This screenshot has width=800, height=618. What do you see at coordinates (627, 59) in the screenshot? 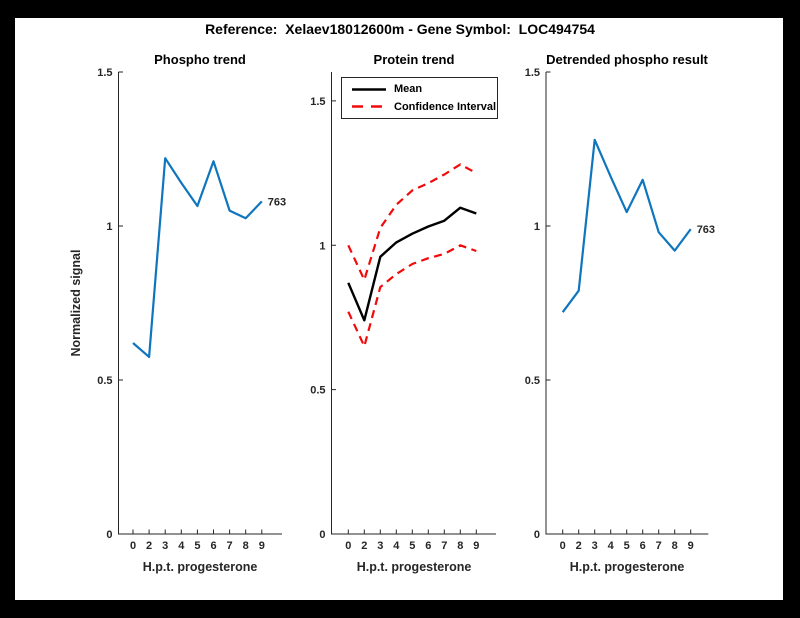
I see `subplot-title-detrended: Detrended phospho result` at bounding box center [627, 59].